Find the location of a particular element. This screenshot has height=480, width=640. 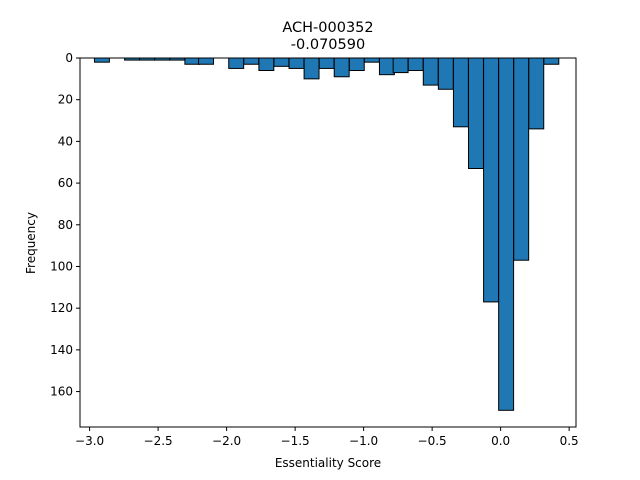

chart-title: ACH-000352 is located at coordinates (327, 28).